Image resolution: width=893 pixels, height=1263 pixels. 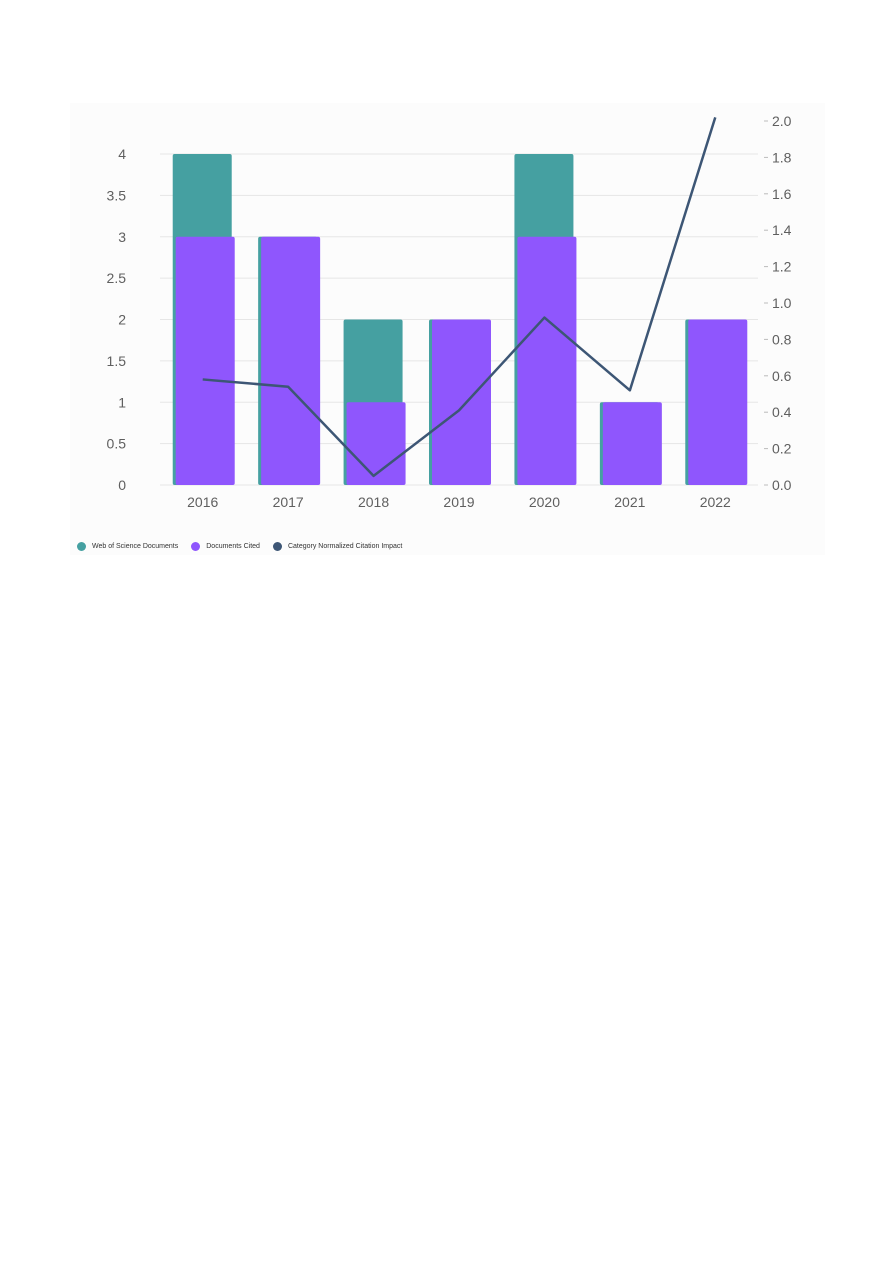 I want to click on y-left-tick-label: 0.5, so click(x=117, y=444).